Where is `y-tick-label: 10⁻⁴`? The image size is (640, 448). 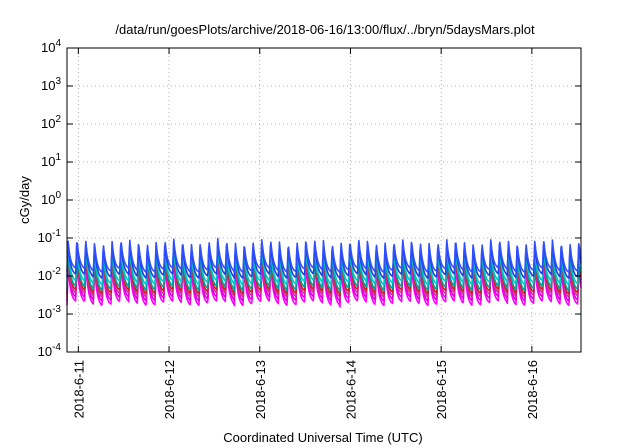 y-tick-label: 10⁻⁴ is located at coordinates (50, 350).